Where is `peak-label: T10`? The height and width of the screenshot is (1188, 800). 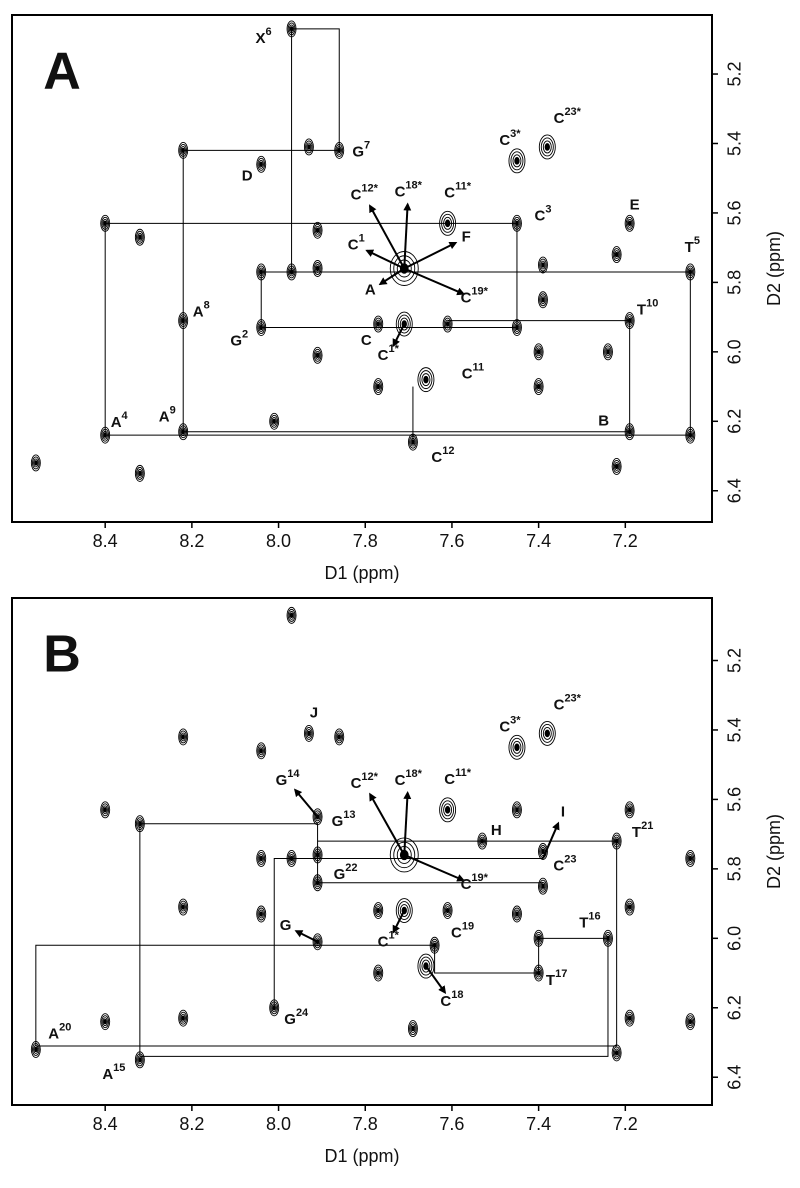 peak-label: T10 is located at coordinates (647, 307).